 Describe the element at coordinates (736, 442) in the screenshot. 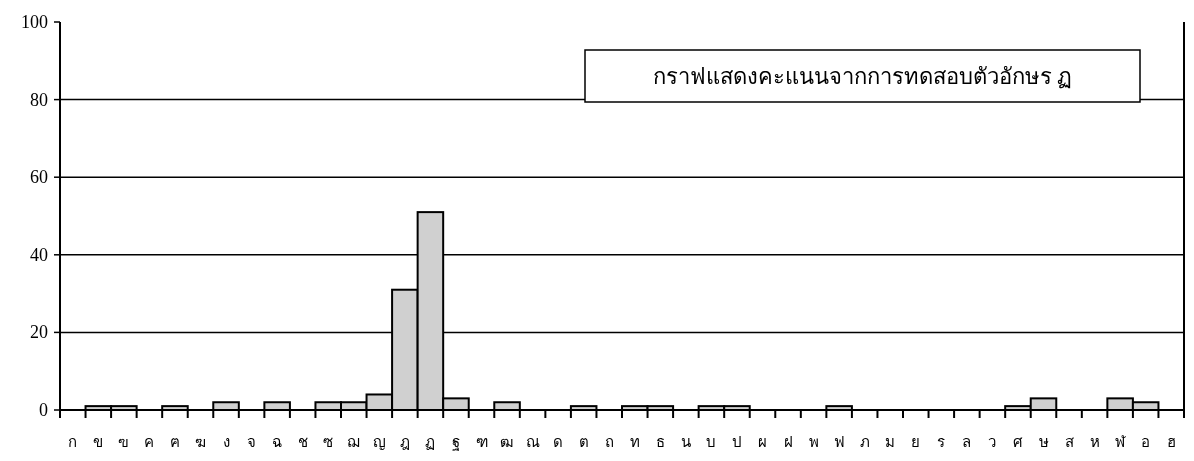

I see `x-tick-label: ป` at that location.